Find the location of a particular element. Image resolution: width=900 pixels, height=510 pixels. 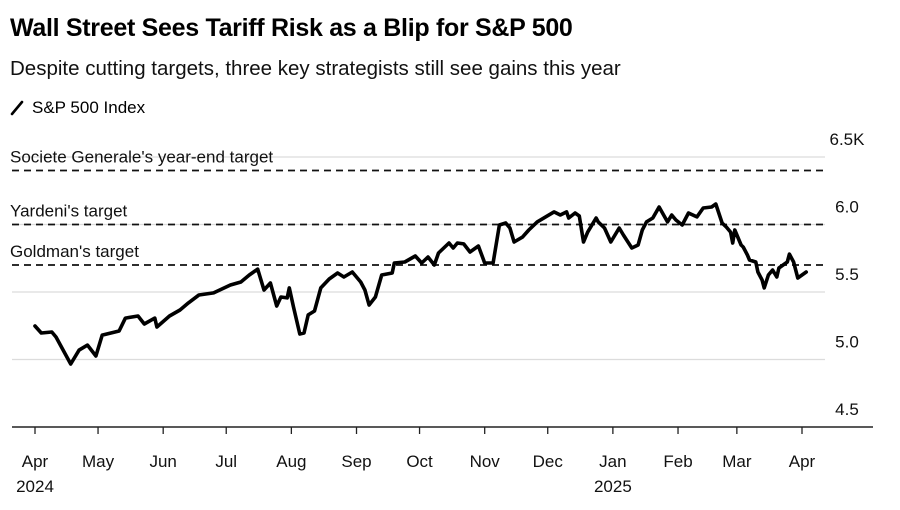

x-tick-label: Sep is located at coordinates (356, 461).